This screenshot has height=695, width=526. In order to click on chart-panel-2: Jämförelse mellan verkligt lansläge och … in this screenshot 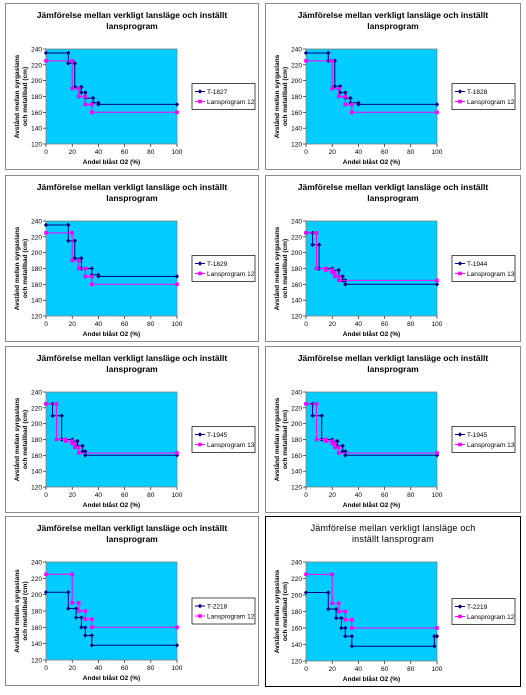, I will do `click(393, 86)`.